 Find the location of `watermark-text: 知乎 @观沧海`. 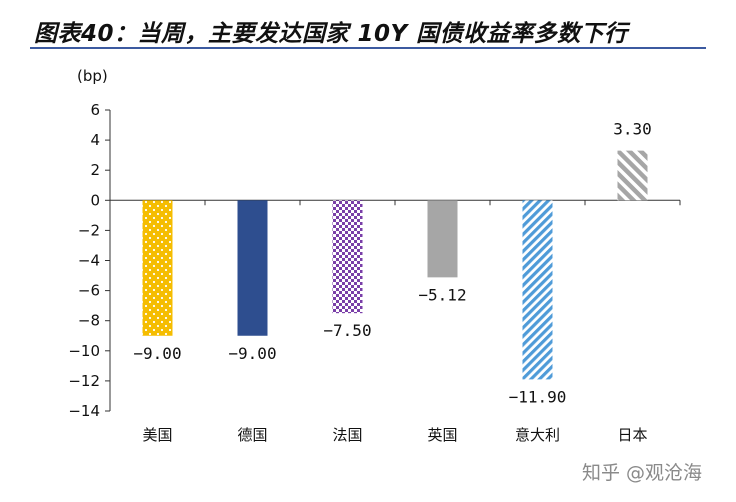

watermark-text: 知乎 @观沧海 is located at coordinates (642, 473).